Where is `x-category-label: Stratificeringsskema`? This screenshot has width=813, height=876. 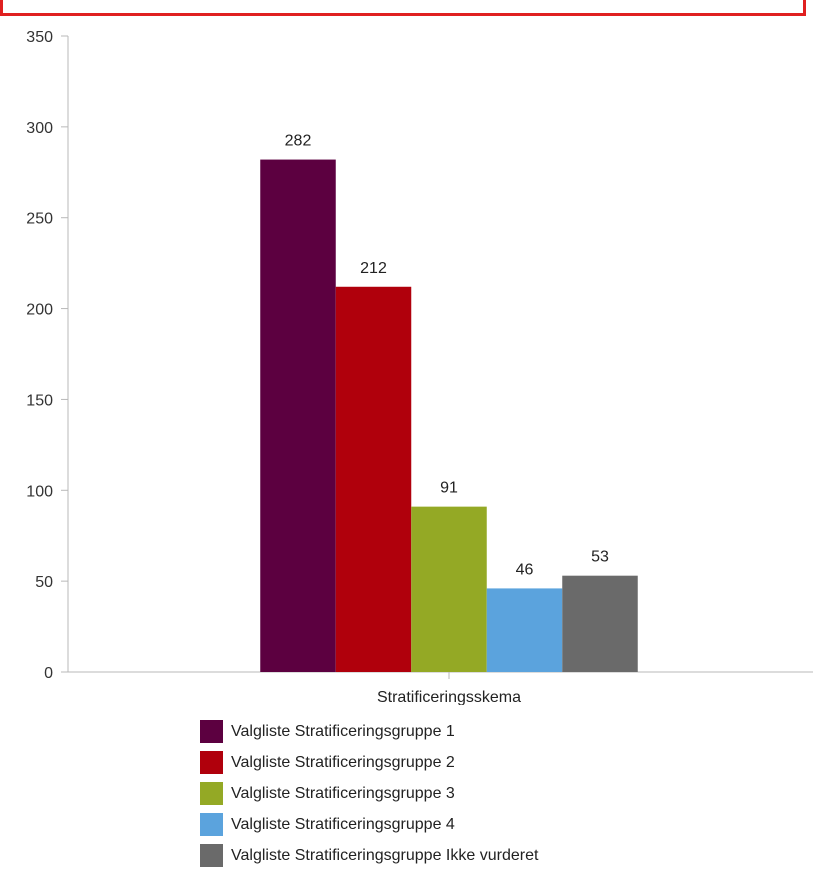 x-category-label: Stratificeringsskema is located at coordinates (449, 697).